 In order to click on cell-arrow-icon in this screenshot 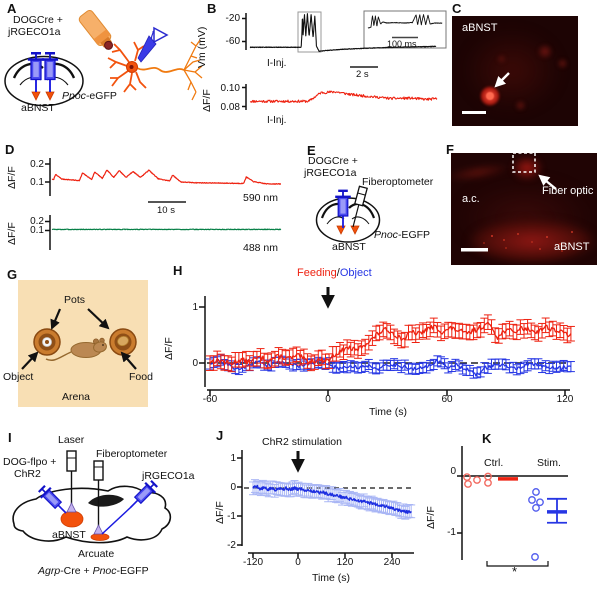, I will do `click(502, 80)`.